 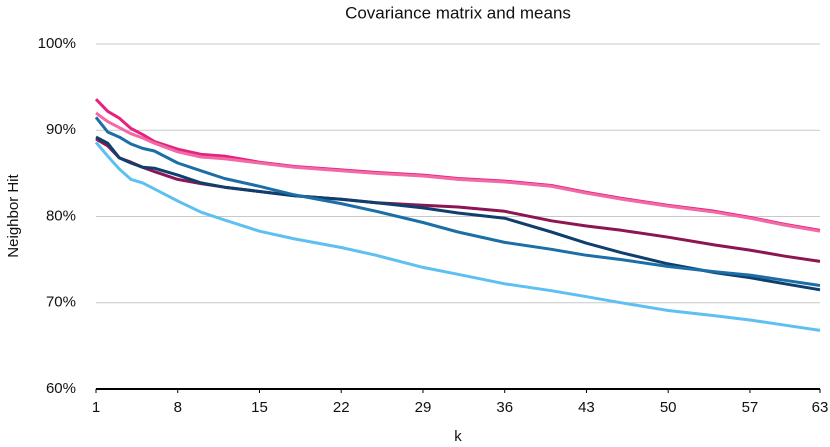 I want to click on x-tick-label: 50, so click(x=668, y=407).